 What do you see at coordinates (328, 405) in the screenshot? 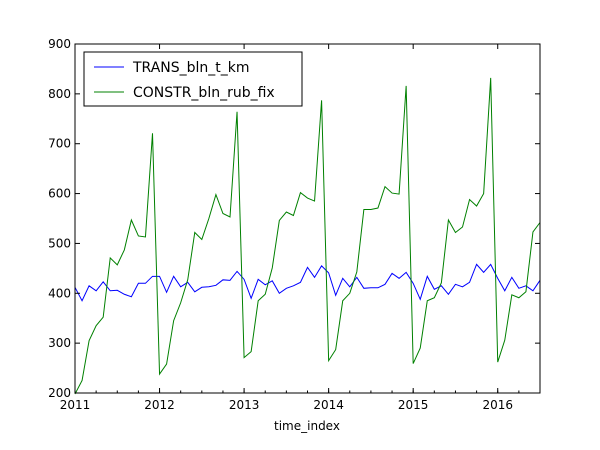
I see `x-tick-label: 2014` at bounding box center [328, 405].